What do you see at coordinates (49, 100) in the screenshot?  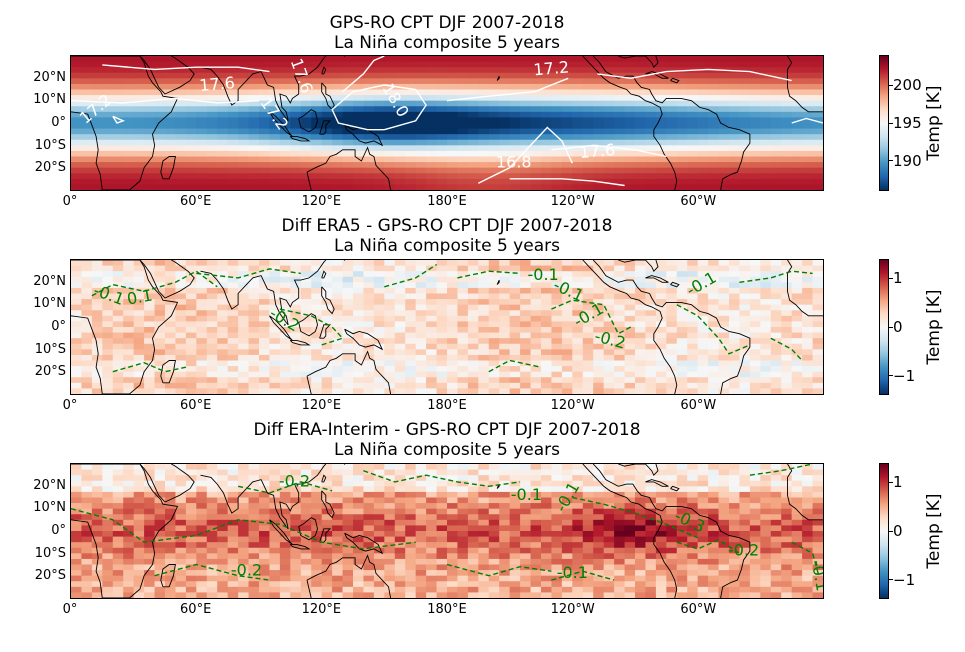 I see `y-tick-label: 10°N` at bounding box center [49, 100].